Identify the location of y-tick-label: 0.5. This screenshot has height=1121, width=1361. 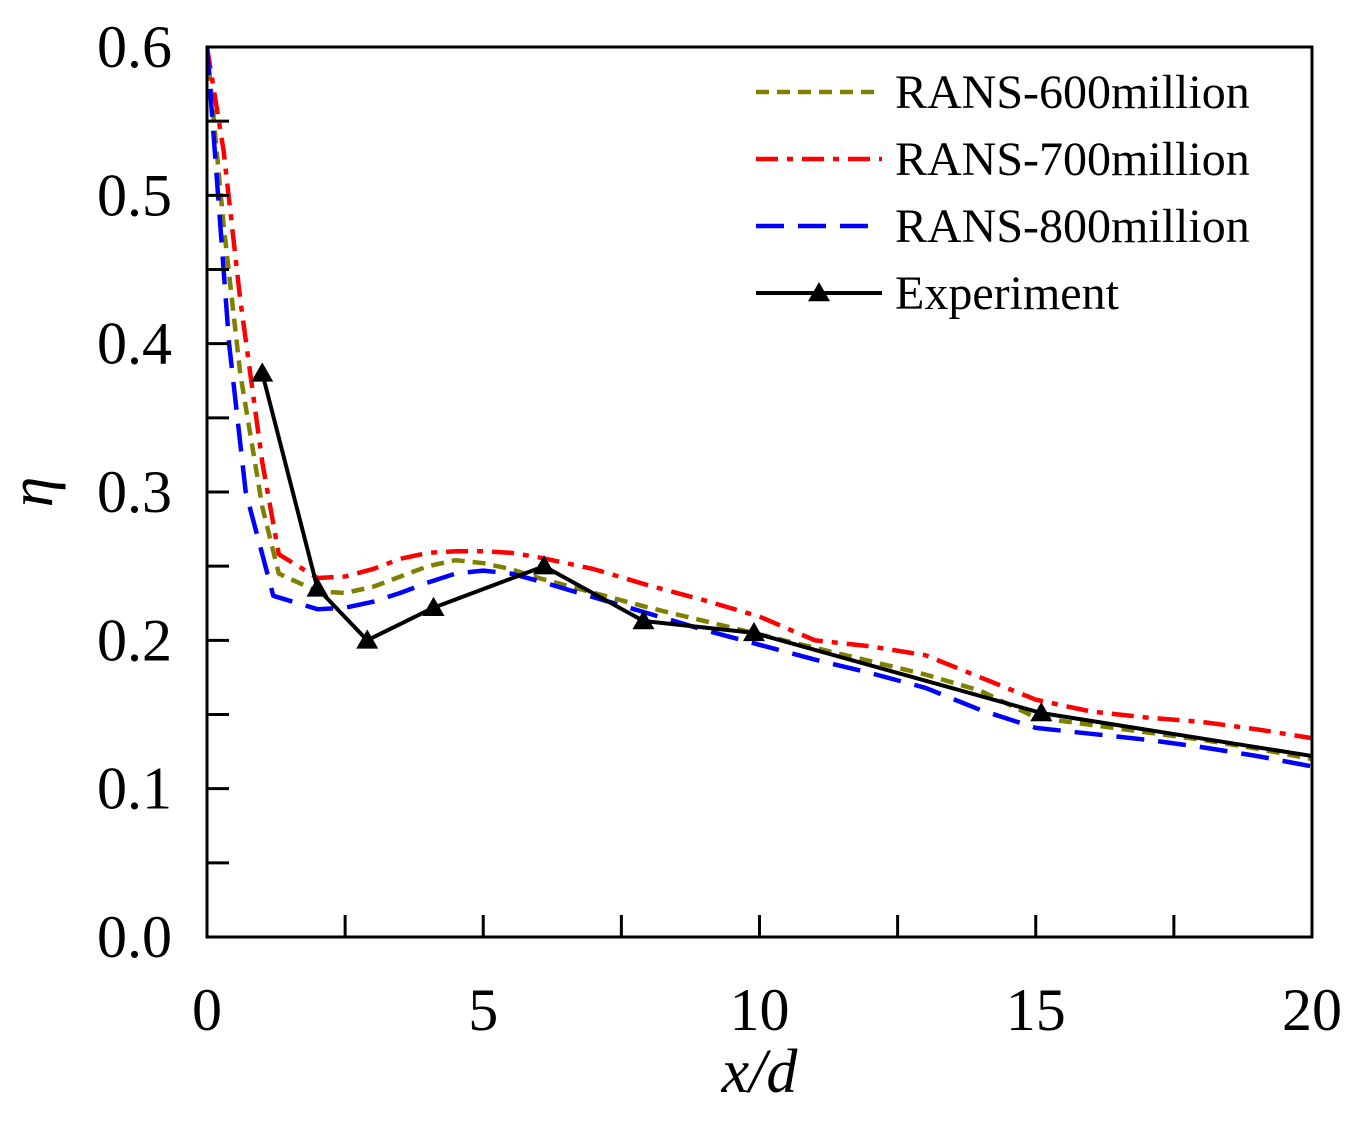
(134, 195).